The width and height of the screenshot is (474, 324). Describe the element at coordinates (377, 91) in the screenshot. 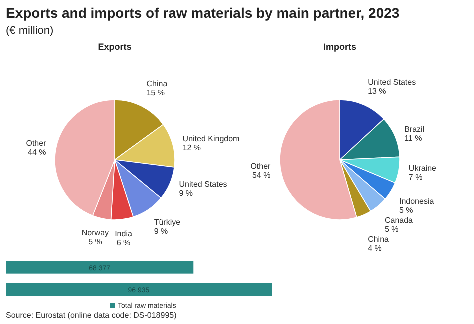

I see `data-label: 13 %` at that location.